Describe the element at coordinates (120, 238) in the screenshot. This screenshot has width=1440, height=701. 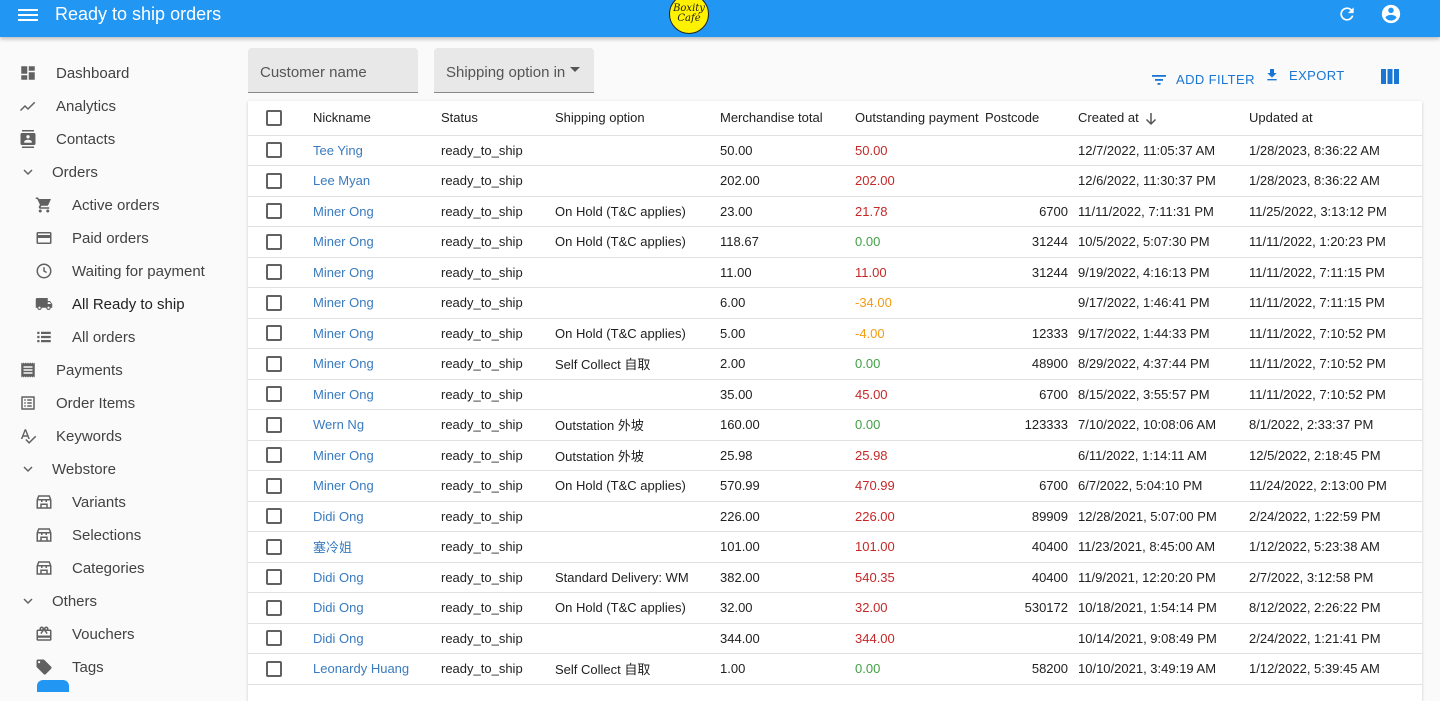
I see `sidebar-item-paid-orders: Paid orders` at that location.